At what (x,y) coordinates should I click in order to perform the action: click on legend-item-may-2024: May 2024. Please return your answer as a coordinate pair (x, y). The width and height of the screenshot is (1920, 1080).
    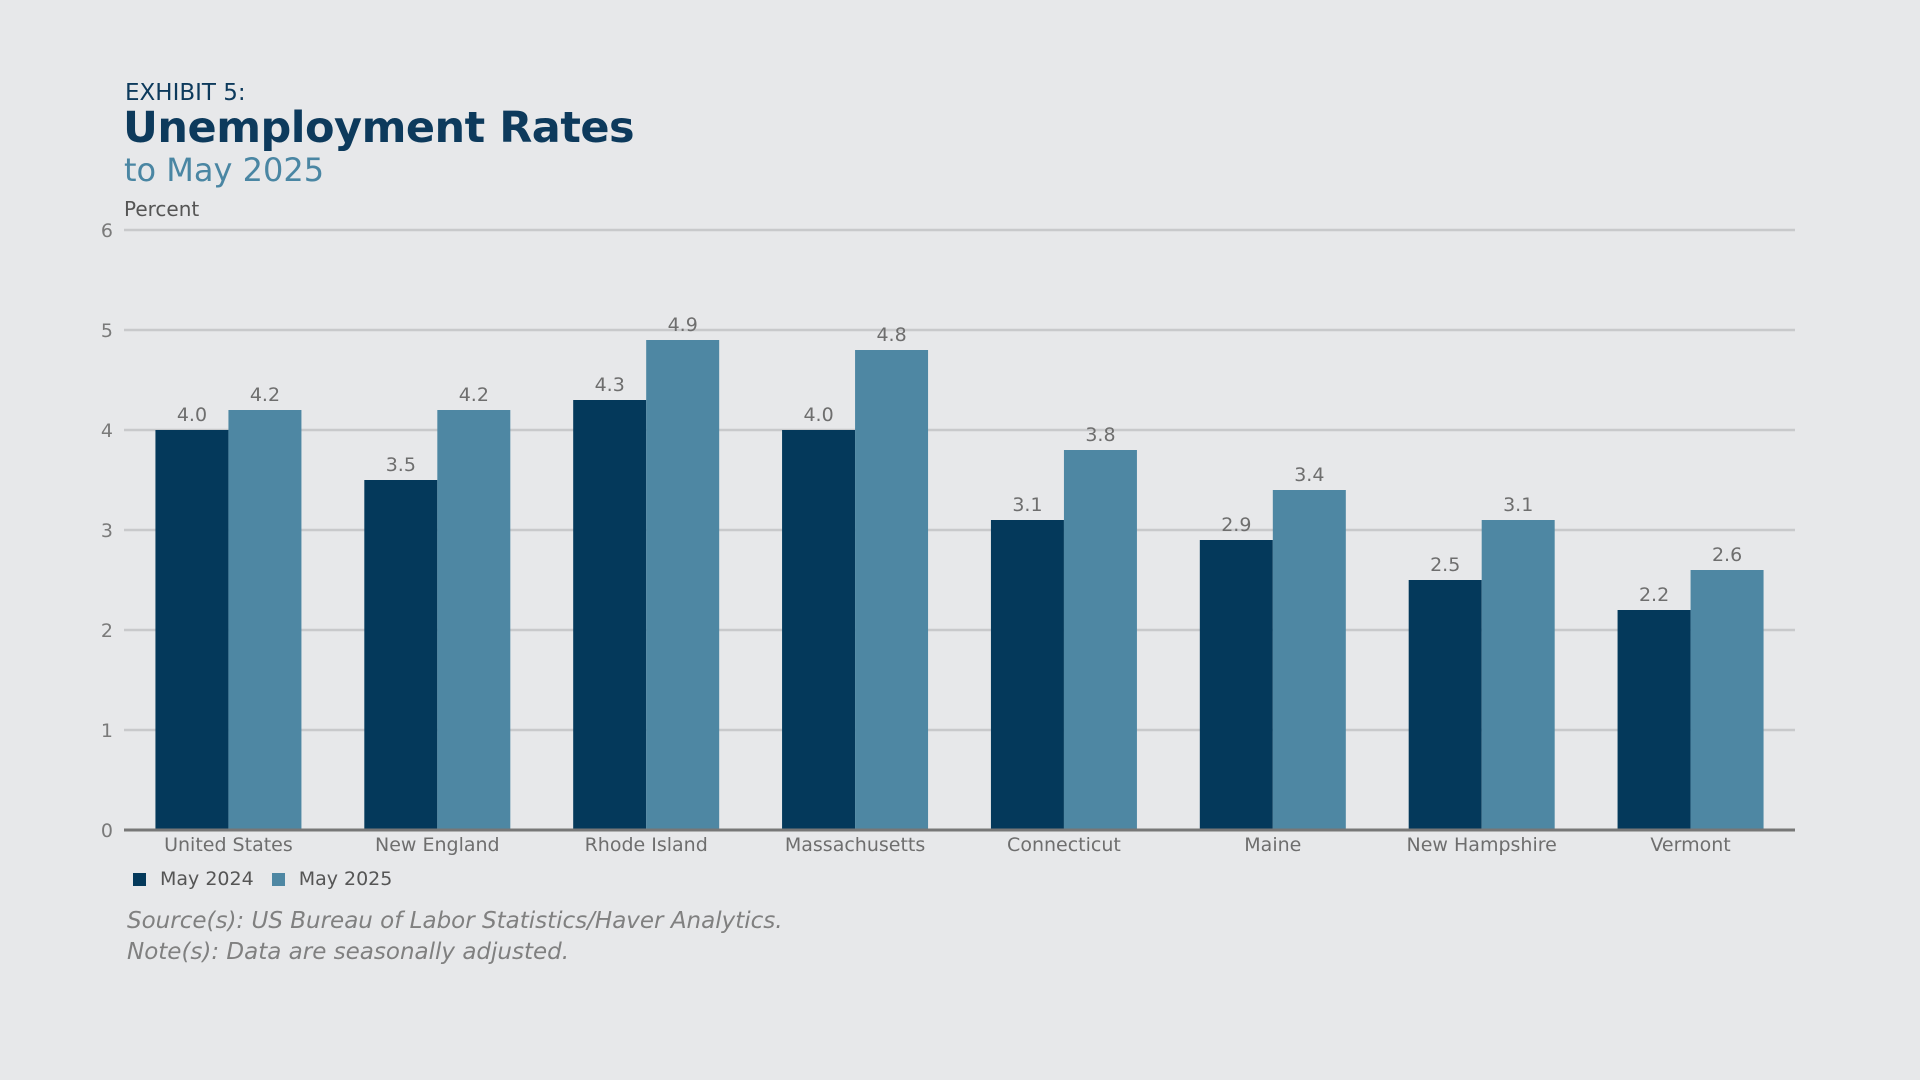
    Looking at the image, I should click on (193, 879).